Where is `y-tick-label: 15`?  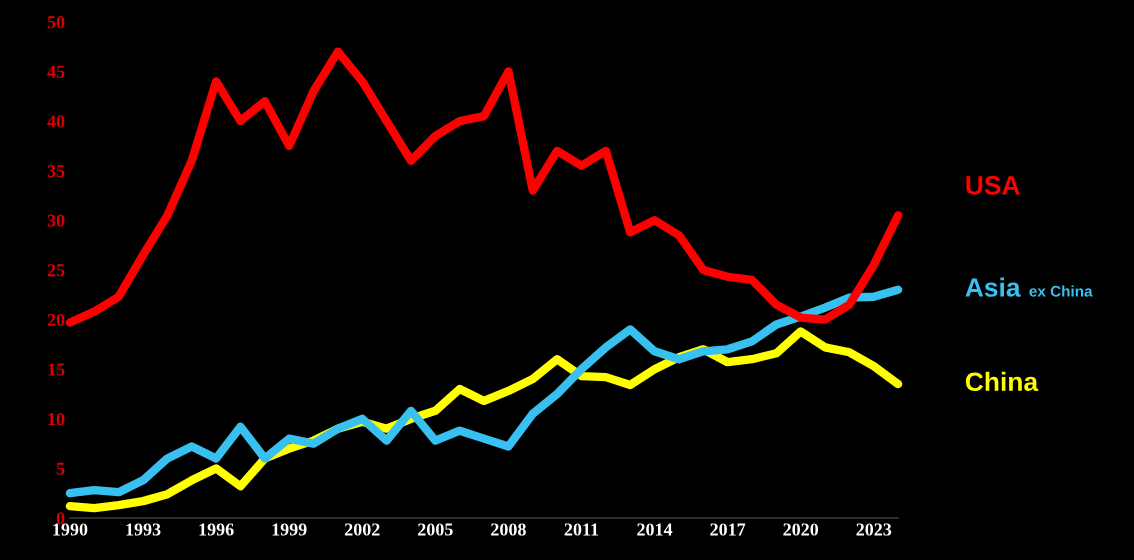 y-tick-label: 15 is located at coordinates (56, 369).